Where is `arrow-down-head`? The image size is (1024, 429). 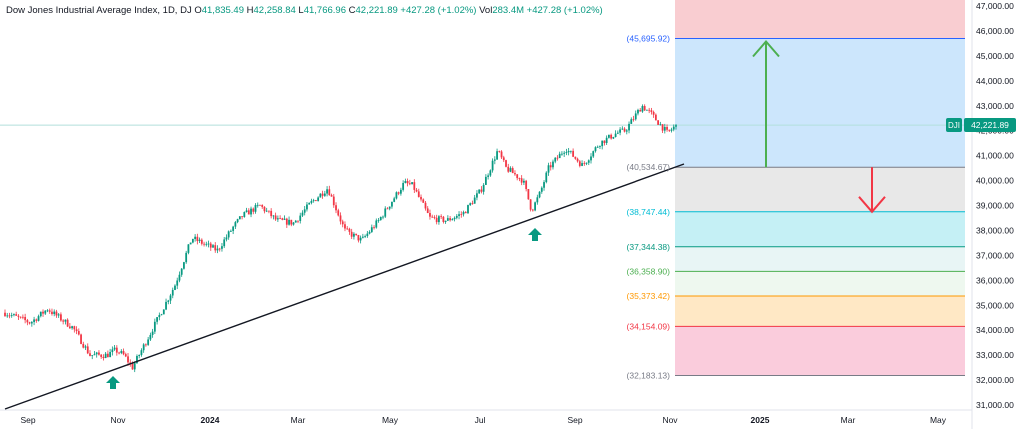 arrow-down-head is located at coordinates (872, 205).